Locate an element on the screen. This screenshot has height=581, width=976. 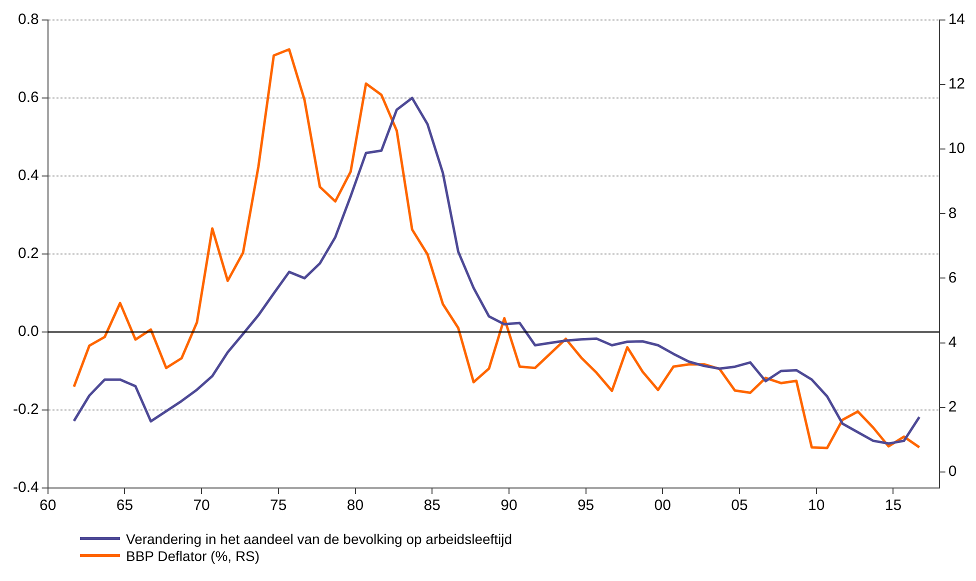
x-tick-label: 70 is located at coordinates (201, 505).